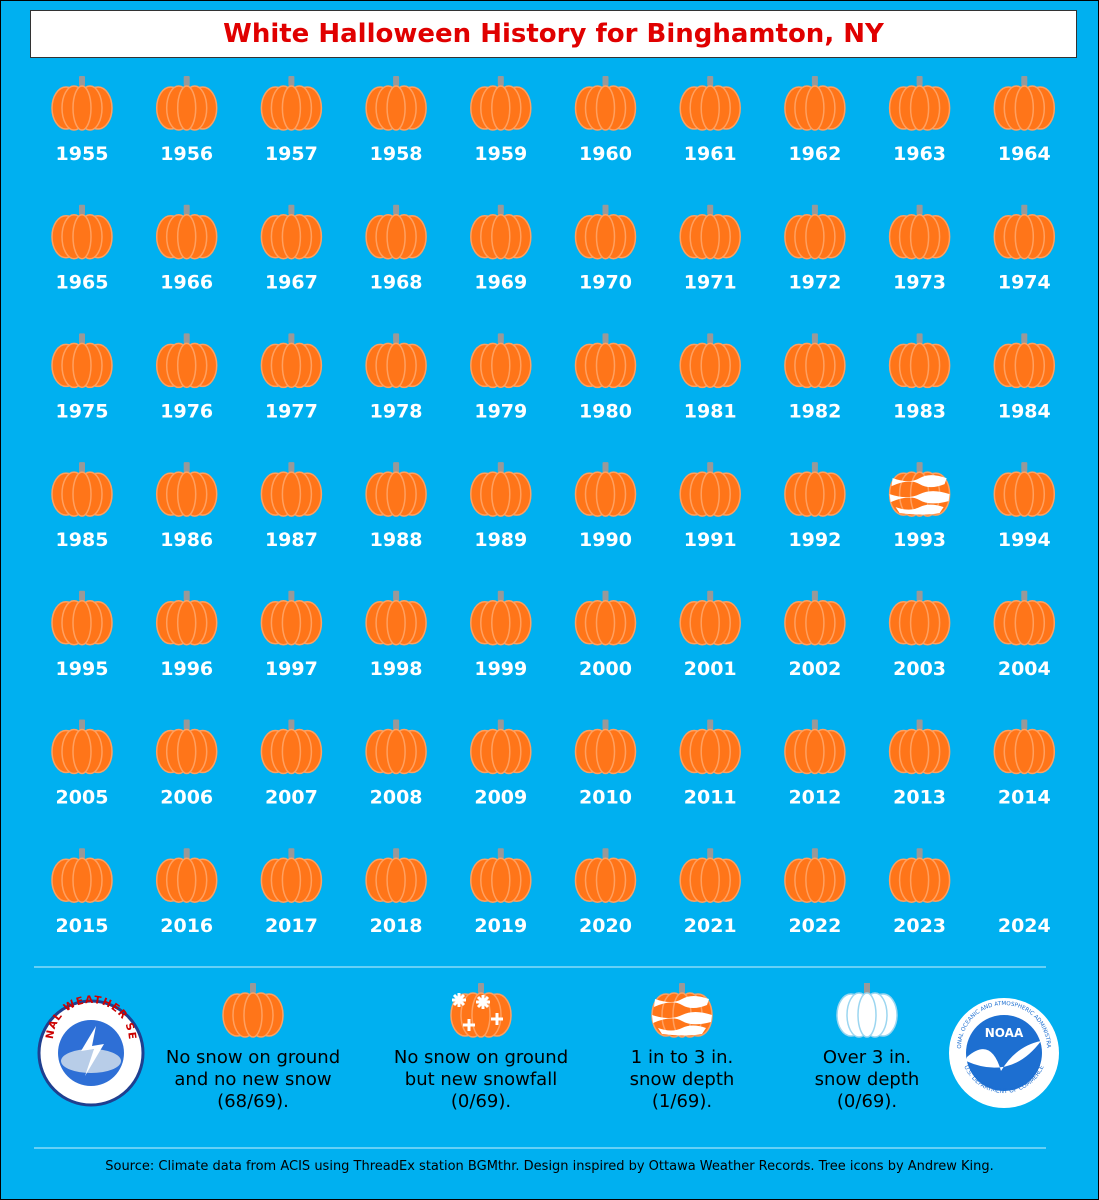 The height and width of the screenshot is (1200, 1099). What do you see at coordinates (605, 540) in the screenshot?
I see `year-label: 1990` at bounding box center [605, 540].